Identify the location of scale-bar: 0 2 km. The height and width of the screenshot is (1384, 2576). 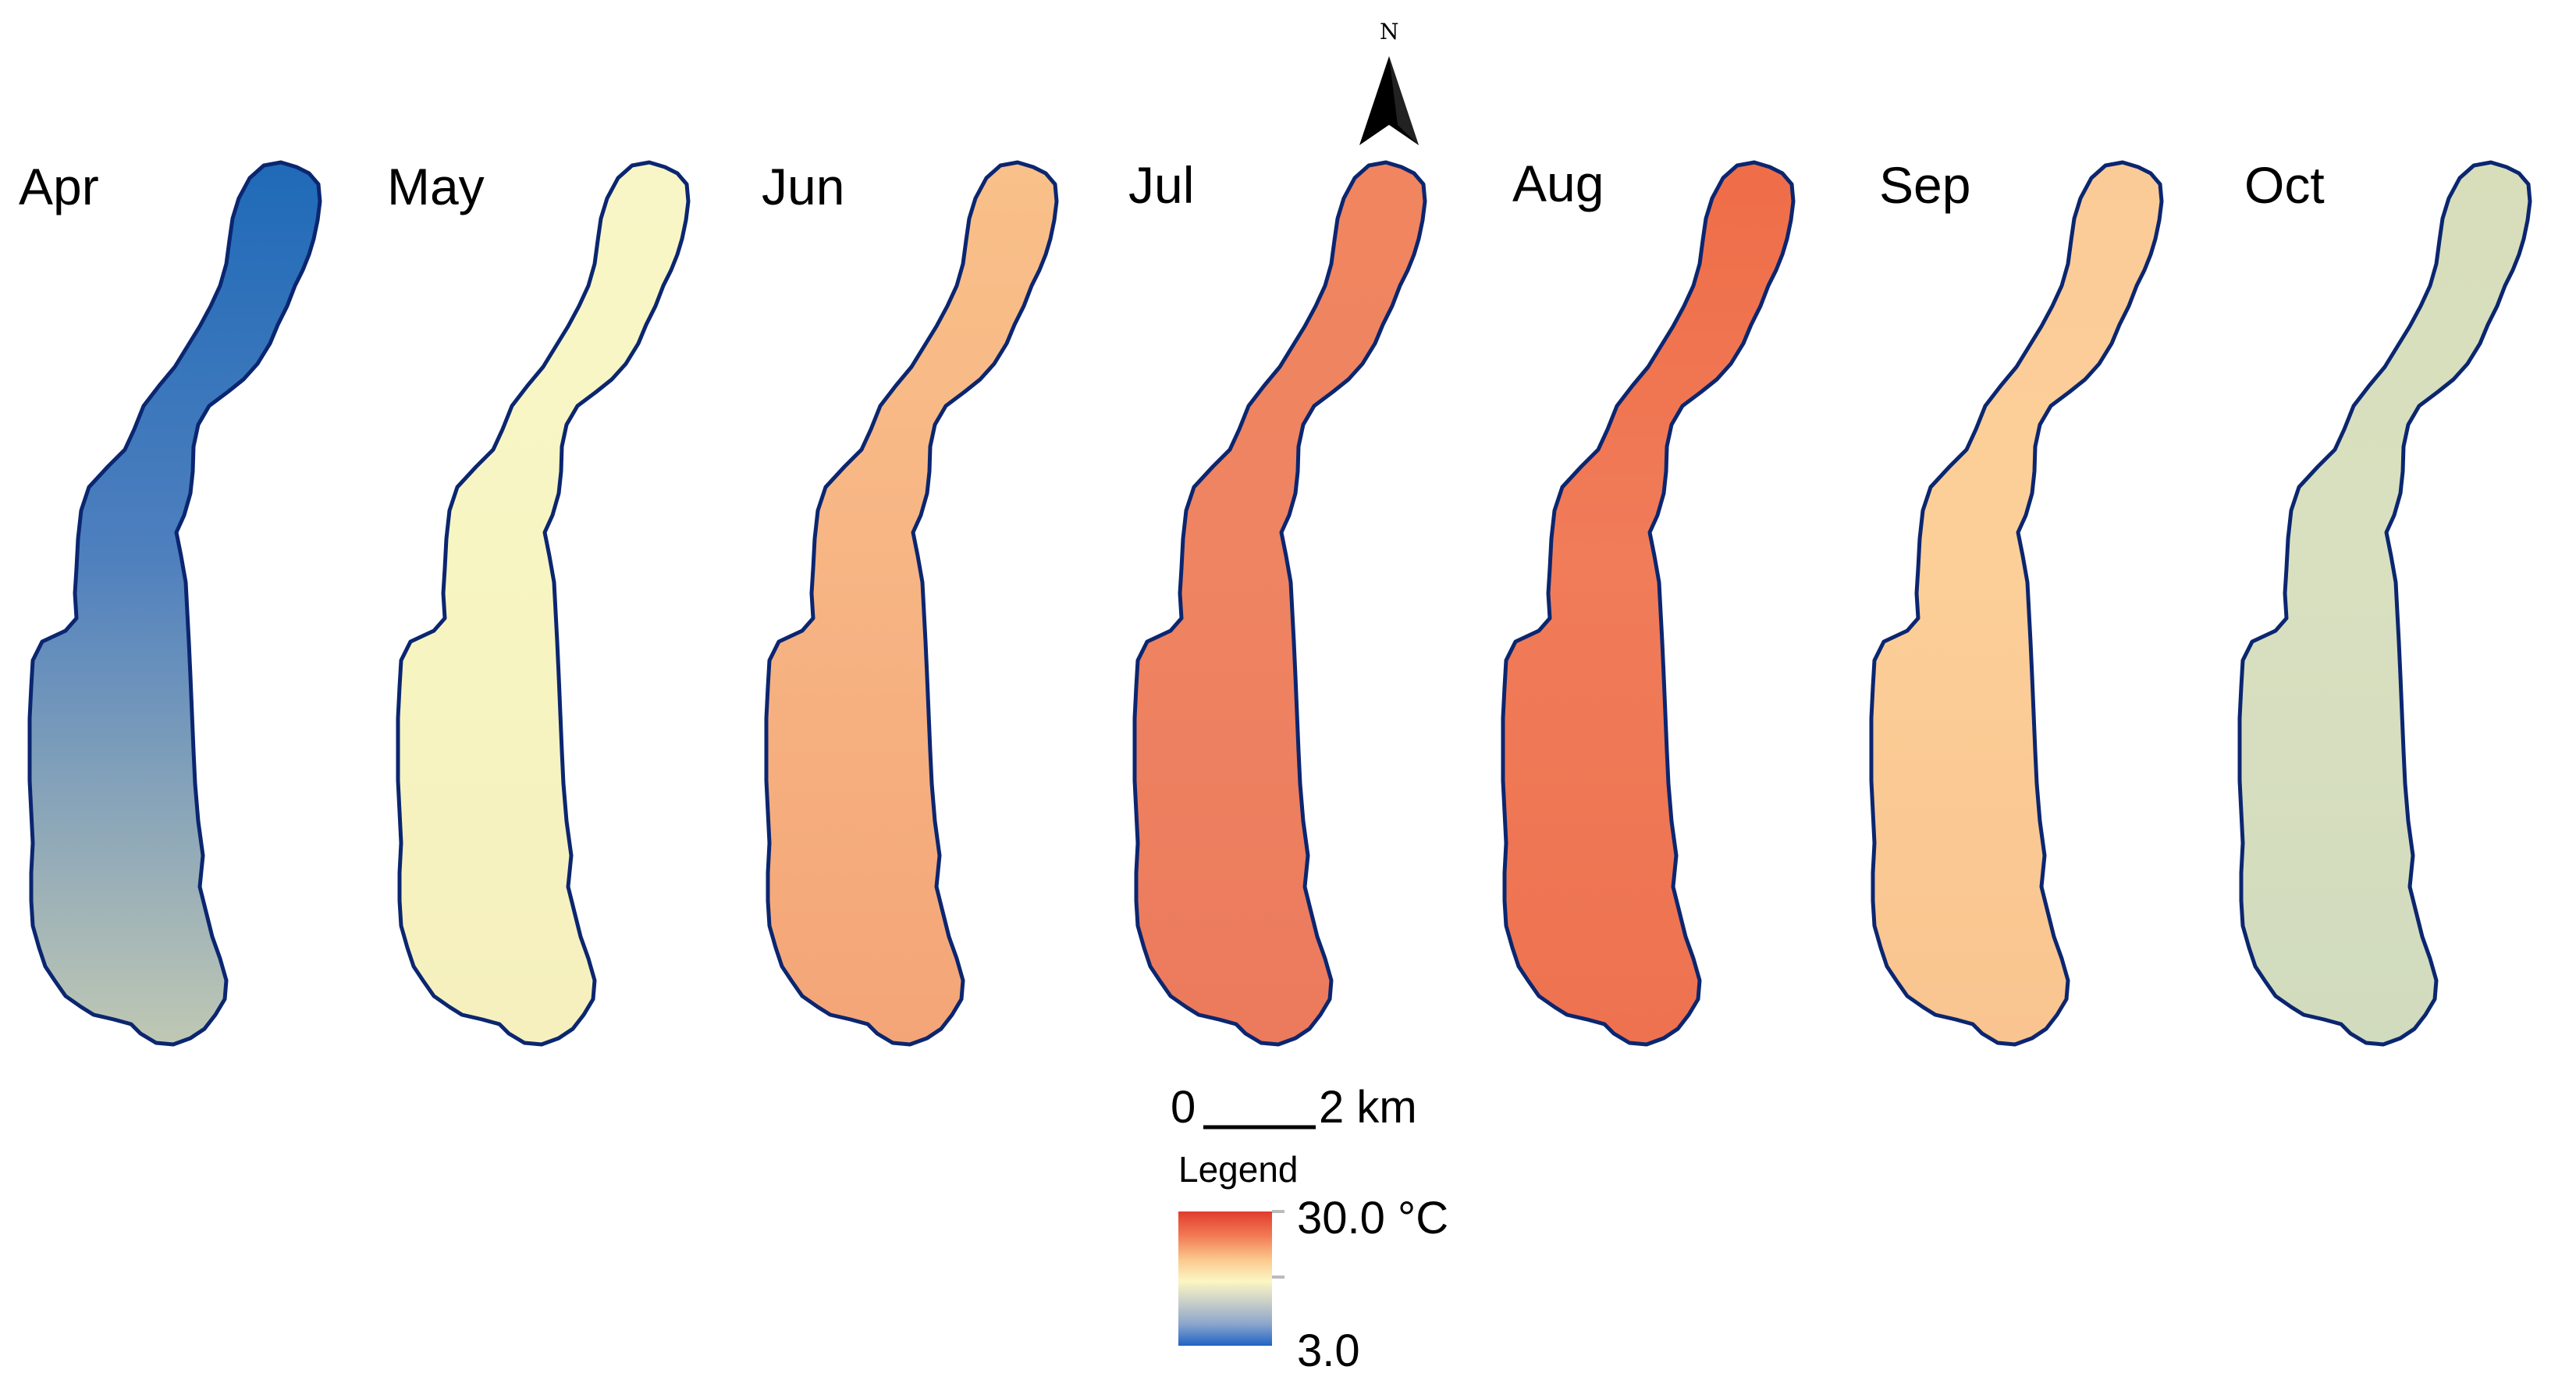
(1294, 1107).